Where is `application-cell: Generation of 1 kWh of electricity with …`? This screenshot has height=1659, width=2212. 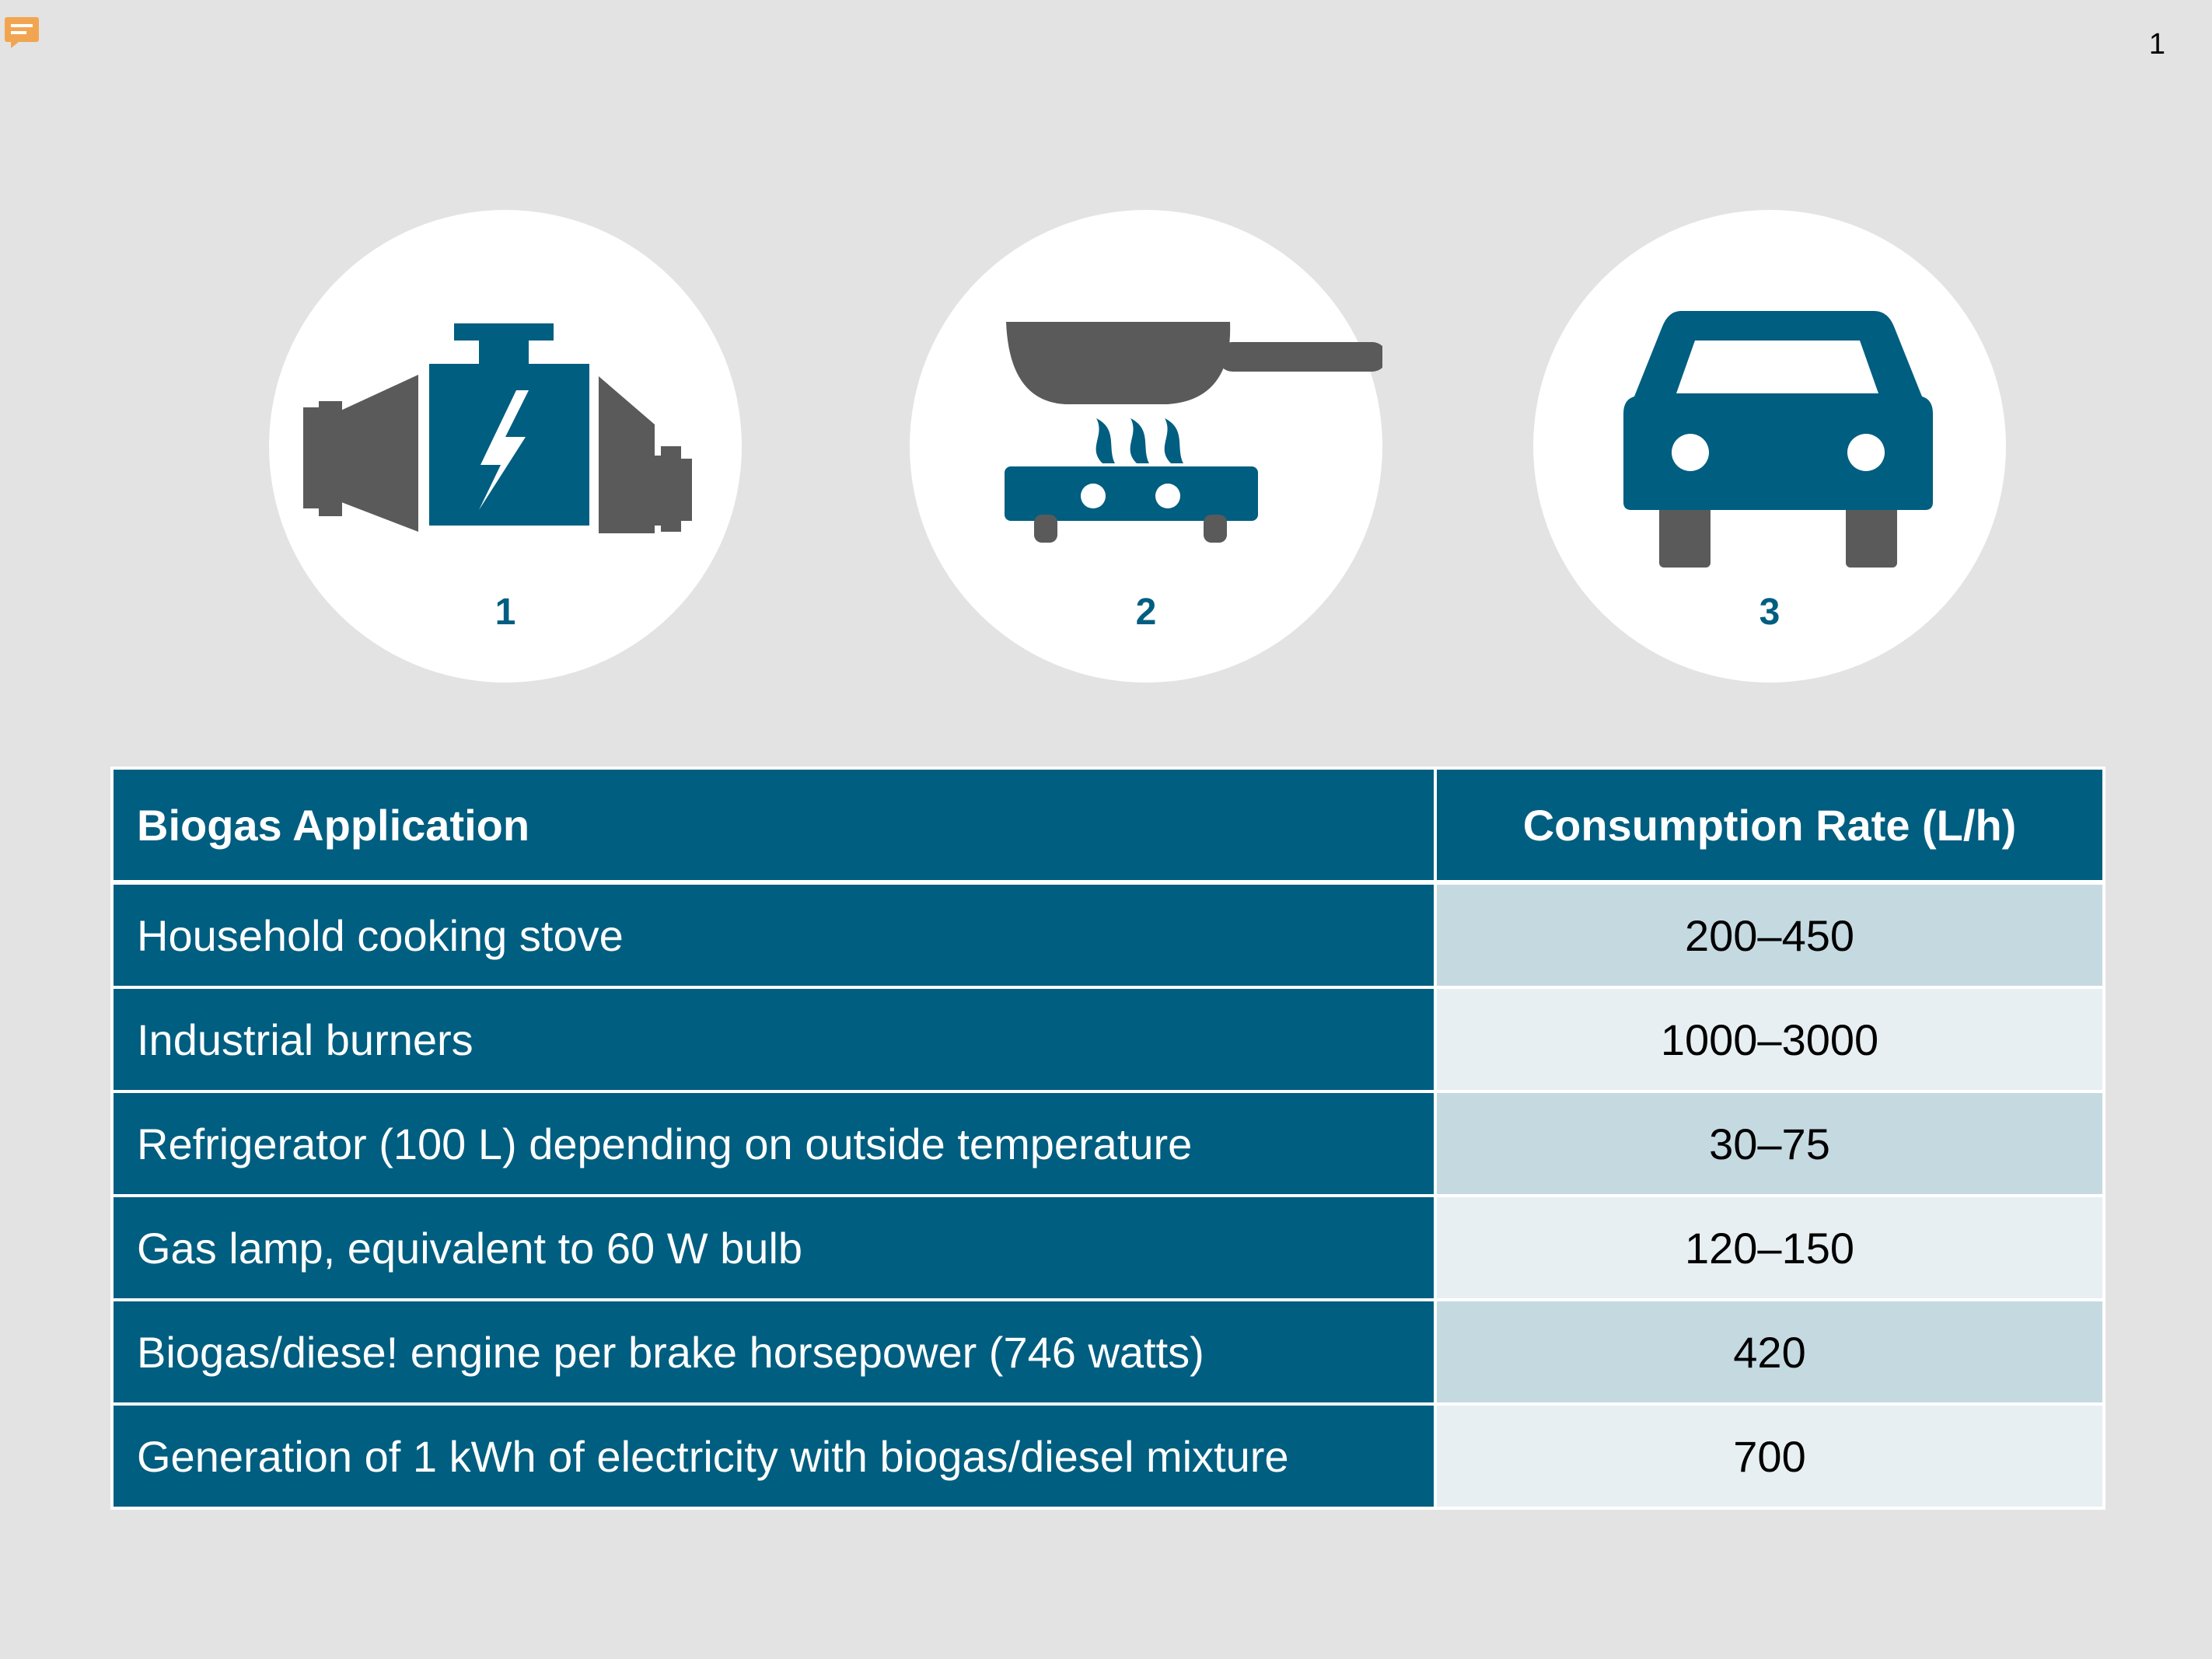 application-cell: Generation of 1 kWh of electricity with … is located at coordinates (773, 1456).